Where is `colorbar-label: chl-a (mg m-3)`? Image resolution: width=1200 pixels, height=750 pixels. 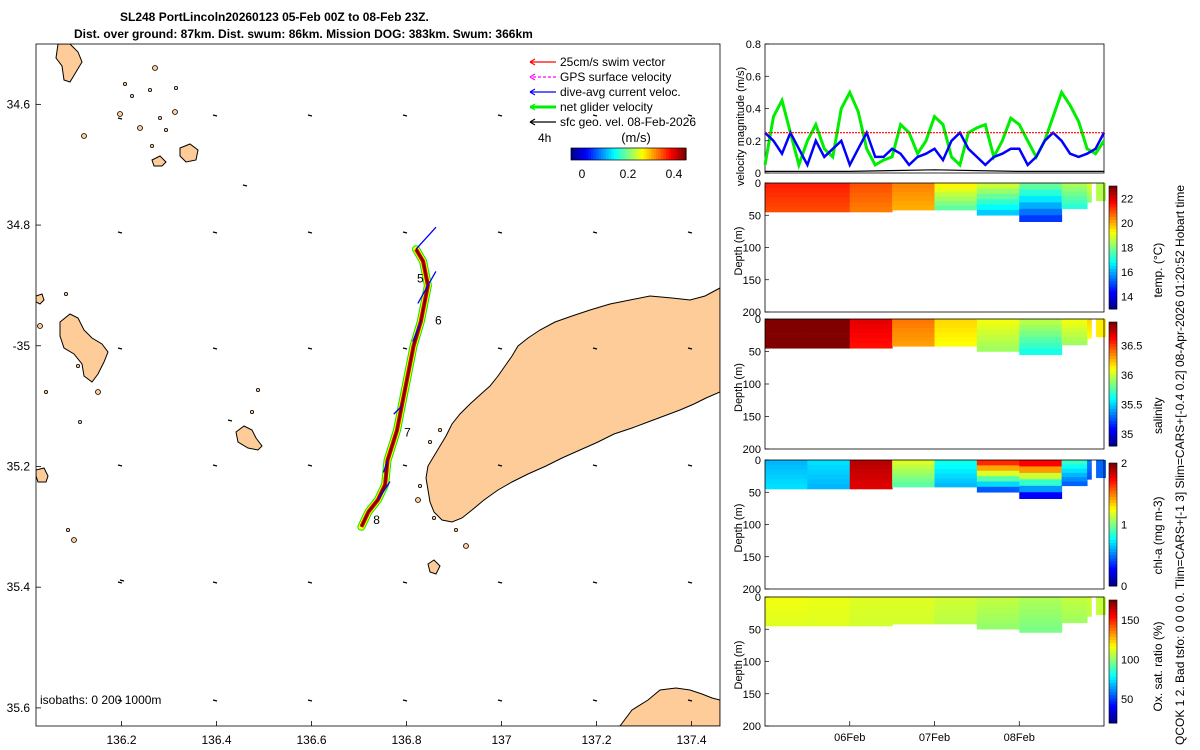 colorbar-label: chl-a (mg m-3) is located at coordinates (1158, 535).